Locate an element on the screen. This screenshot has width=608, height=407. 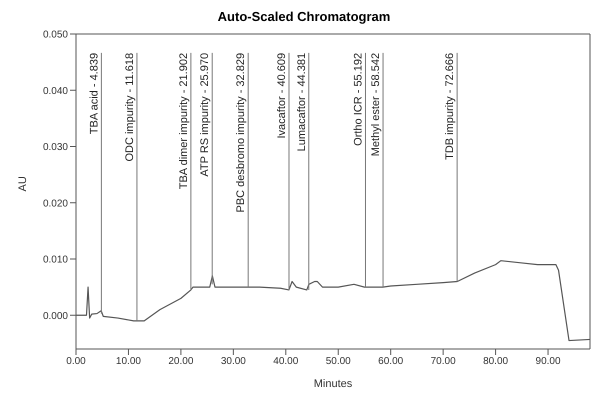
annotation: Ivacaftor - 40.609 is located at coordinates (282, 95).